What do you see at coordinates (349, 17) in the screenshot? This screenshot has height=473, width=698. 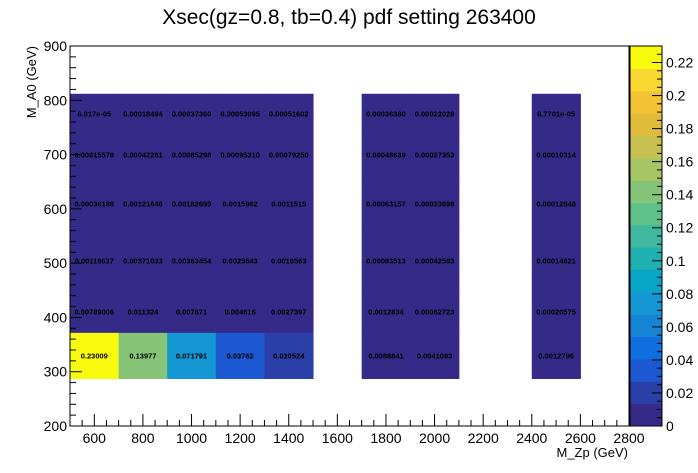 I see `chart-title: Xsec(gz=0.8, tb=0.4) pdf setting 263400` at bounding box center [349, 17].